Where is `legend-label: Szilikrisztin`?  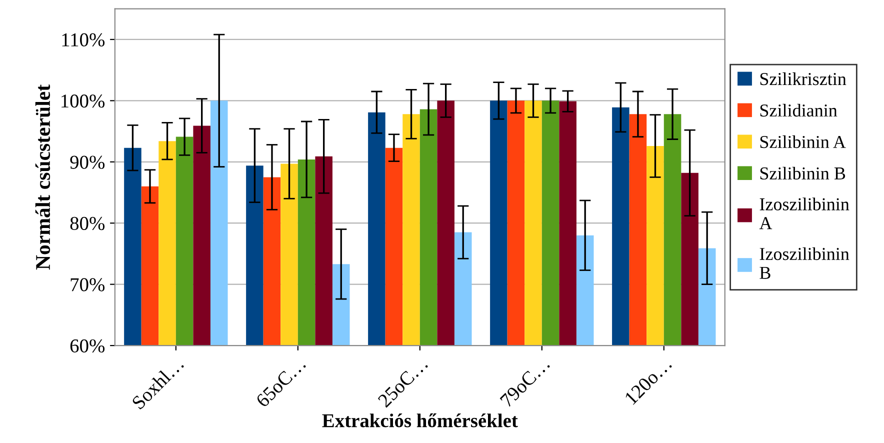
legend-label: Szilikrisztin is located at coordinates (803, 79).